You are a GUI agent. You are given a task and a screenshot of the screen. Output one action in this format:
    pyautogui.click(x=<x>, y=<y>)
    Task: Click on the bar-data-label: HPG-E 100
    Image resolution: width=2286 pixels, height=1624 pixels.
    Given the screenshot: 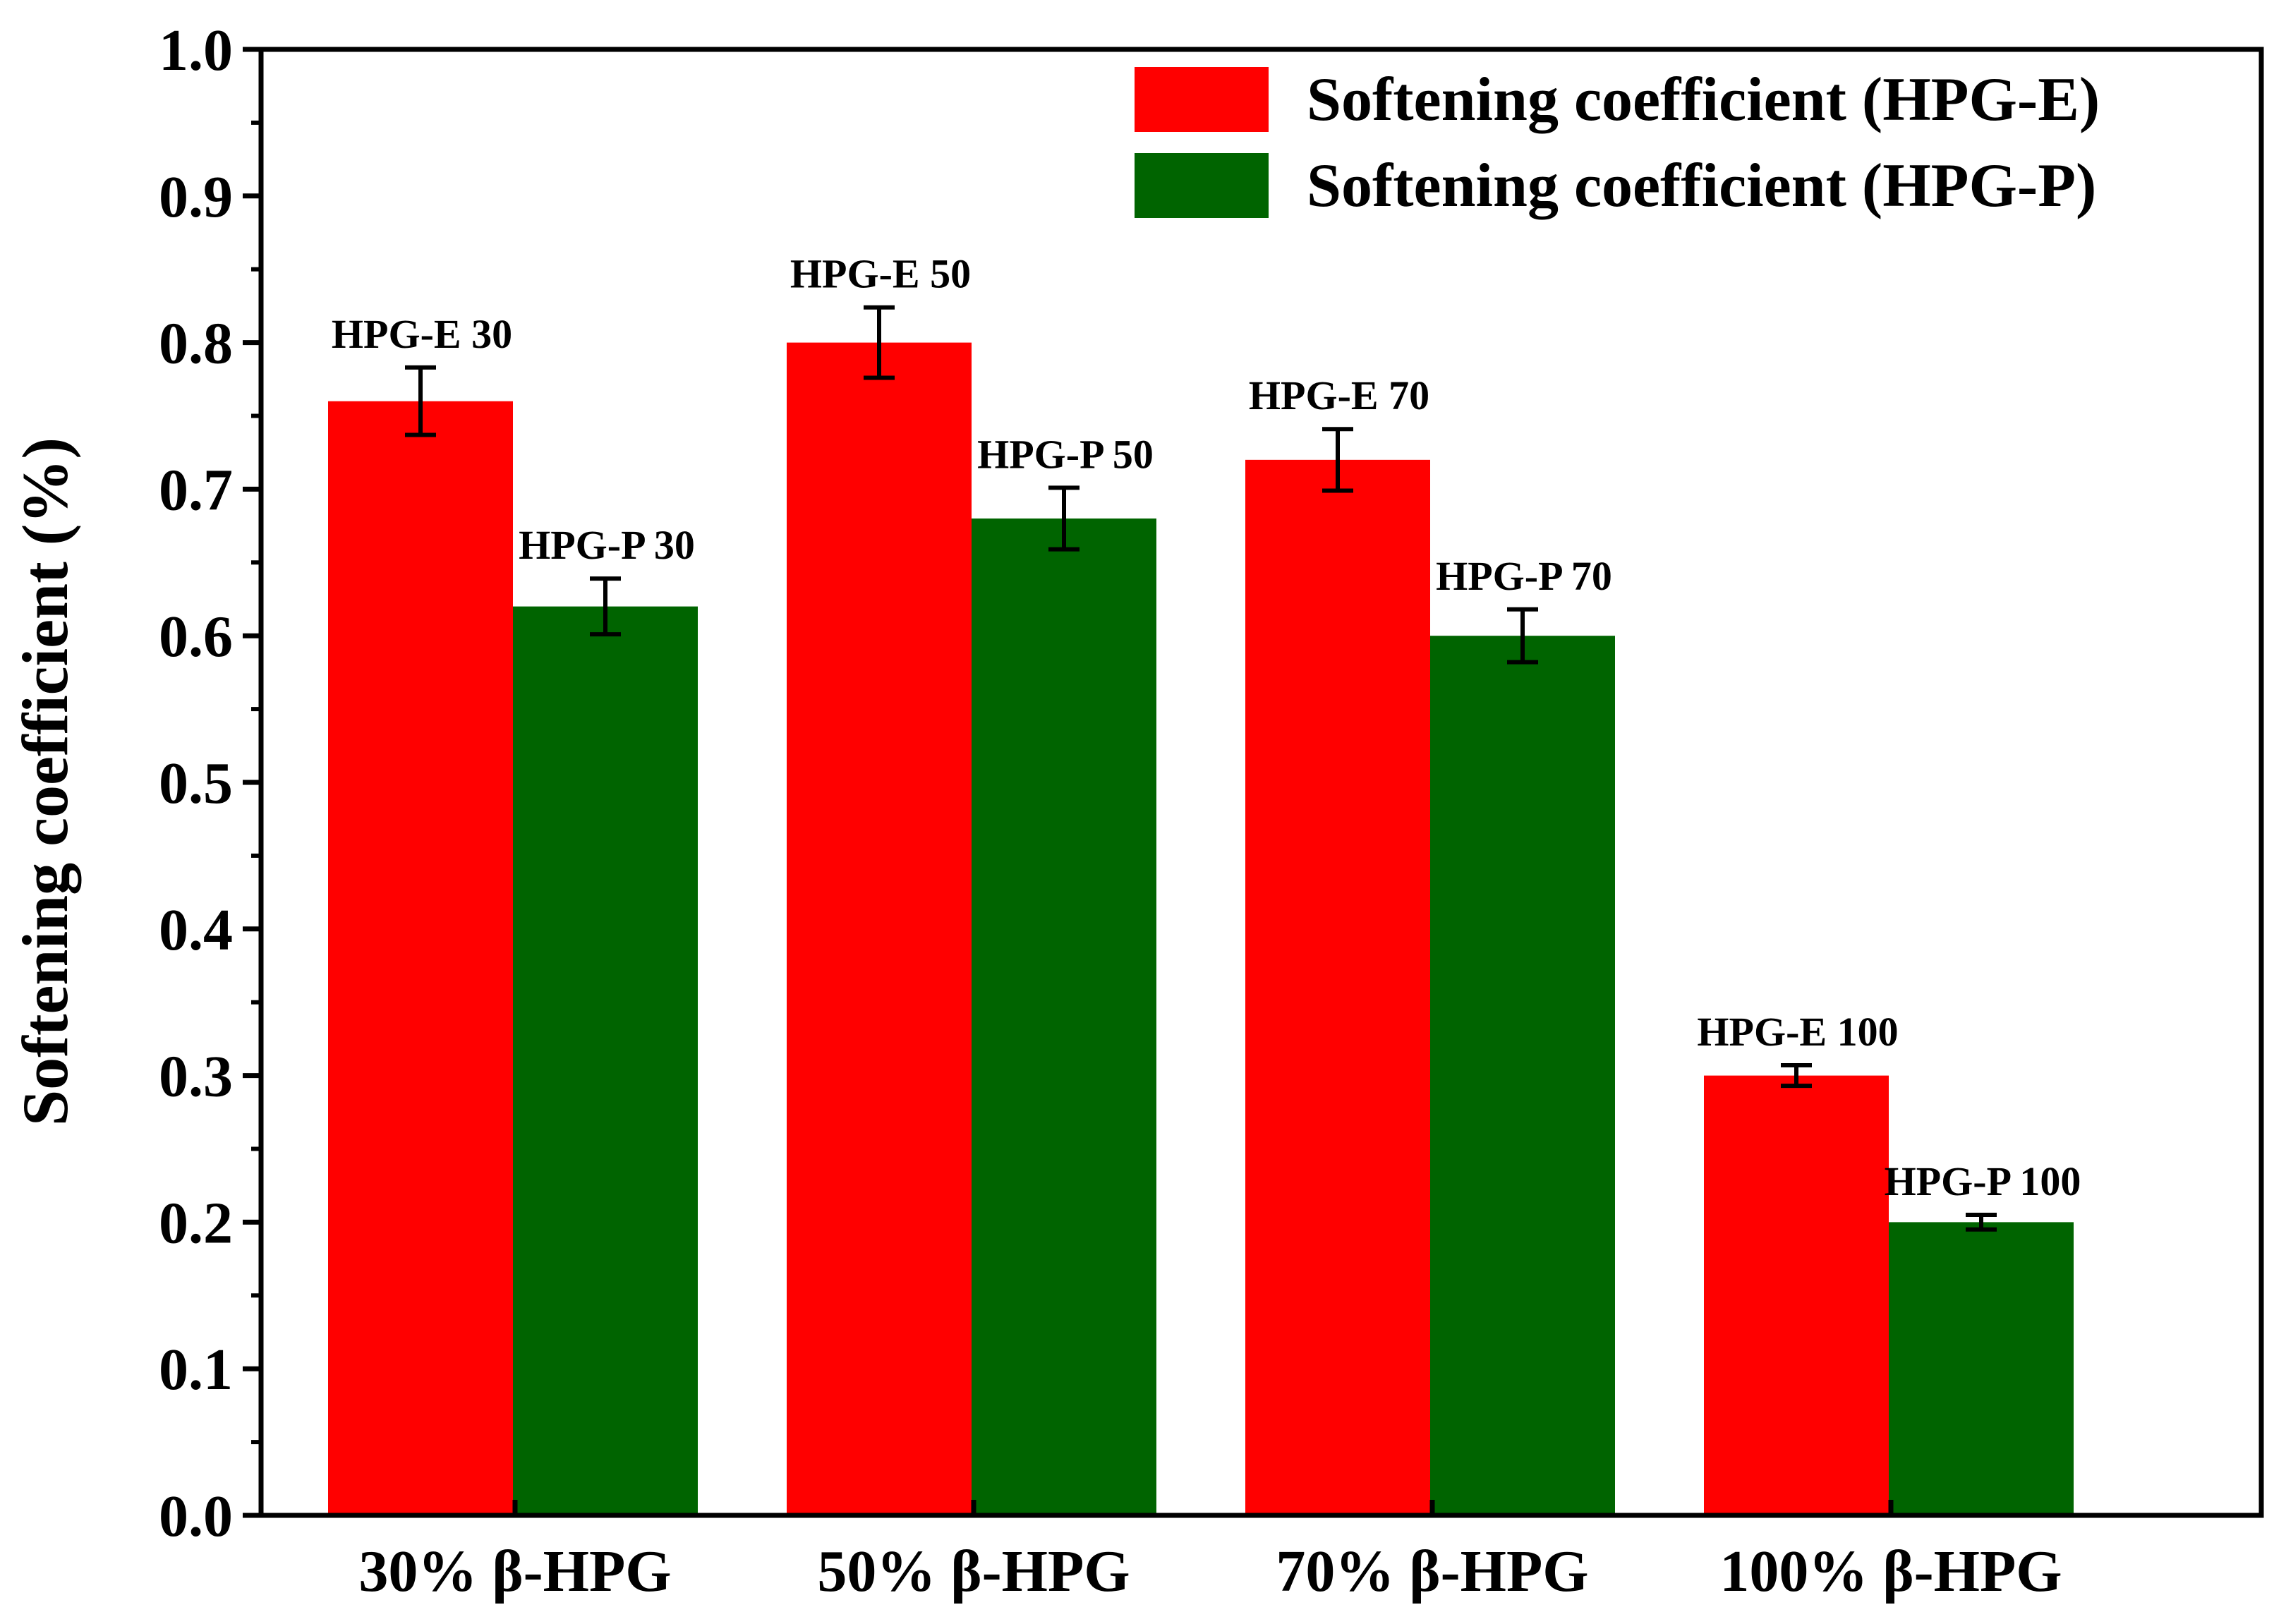 What is the action you would take?
    pyautogui.click(x=1798, y=1032)
    